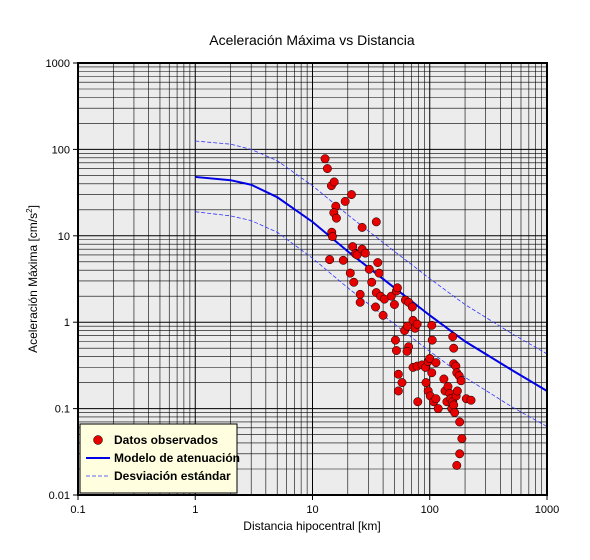  I want to click on y-tick-label: 1000, so click(58, 64).